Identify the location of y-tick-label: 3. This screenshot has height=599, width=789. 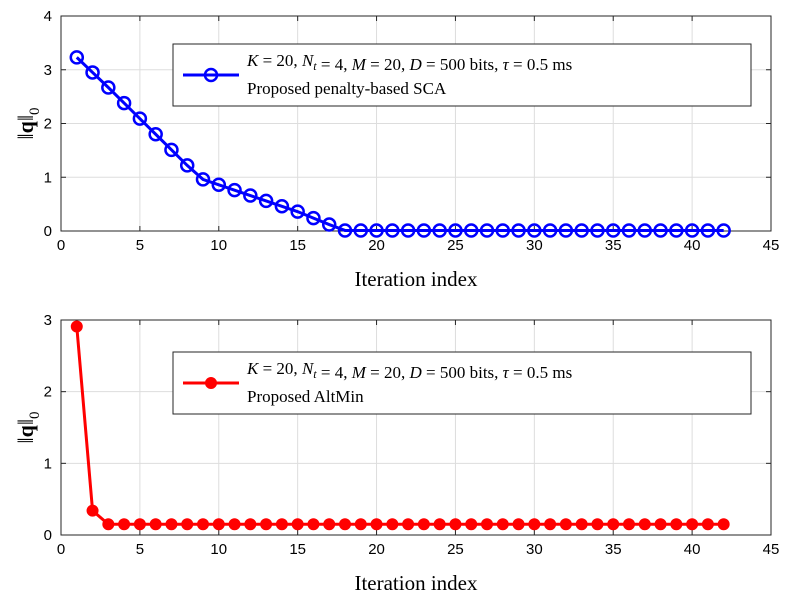
(48, 70).